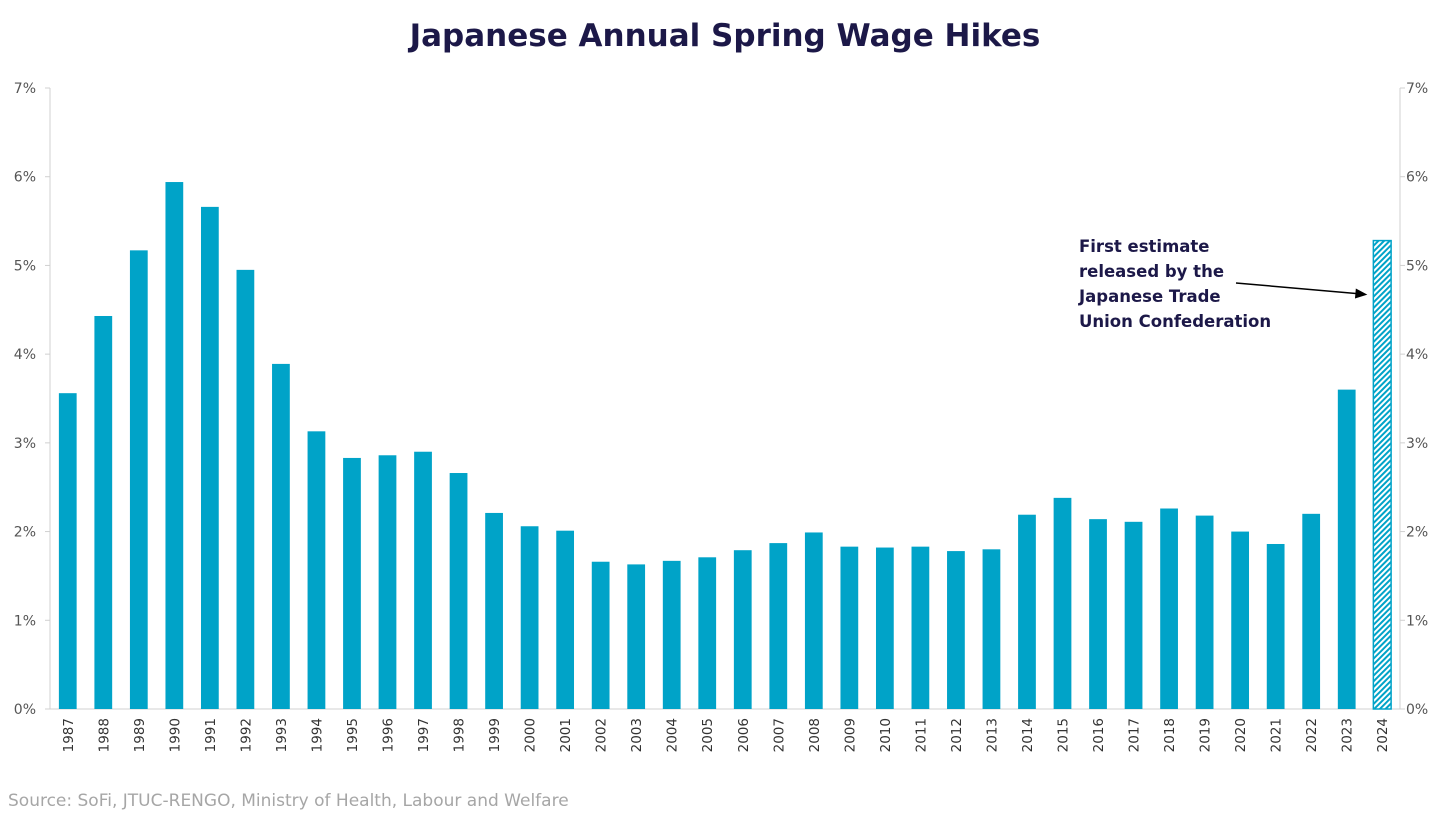  What do you see at coordinates (1204, 612) in the screenshot?
I see `bar-2019` at bounding box center [1204, 612].